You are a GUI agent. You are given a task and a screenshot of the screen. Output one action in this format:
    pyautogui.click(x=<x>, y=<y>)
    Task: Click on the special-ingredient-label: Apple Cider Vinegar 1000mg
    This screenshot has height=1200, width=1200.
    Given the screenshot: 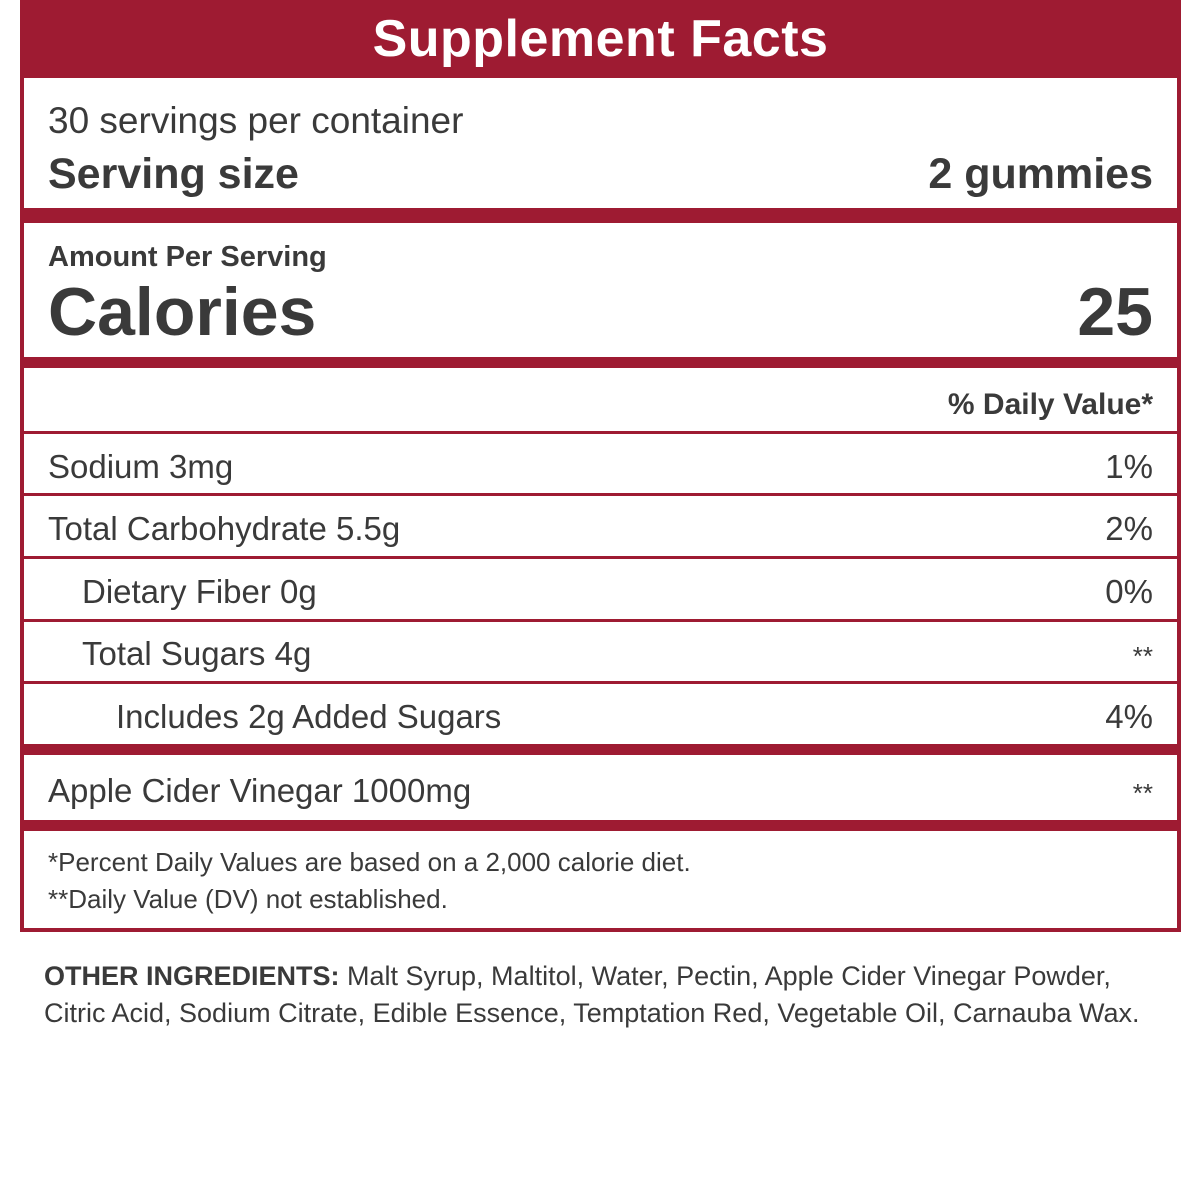 What is the action you would take?
    pyautogui.click(x=260, y=790)
    